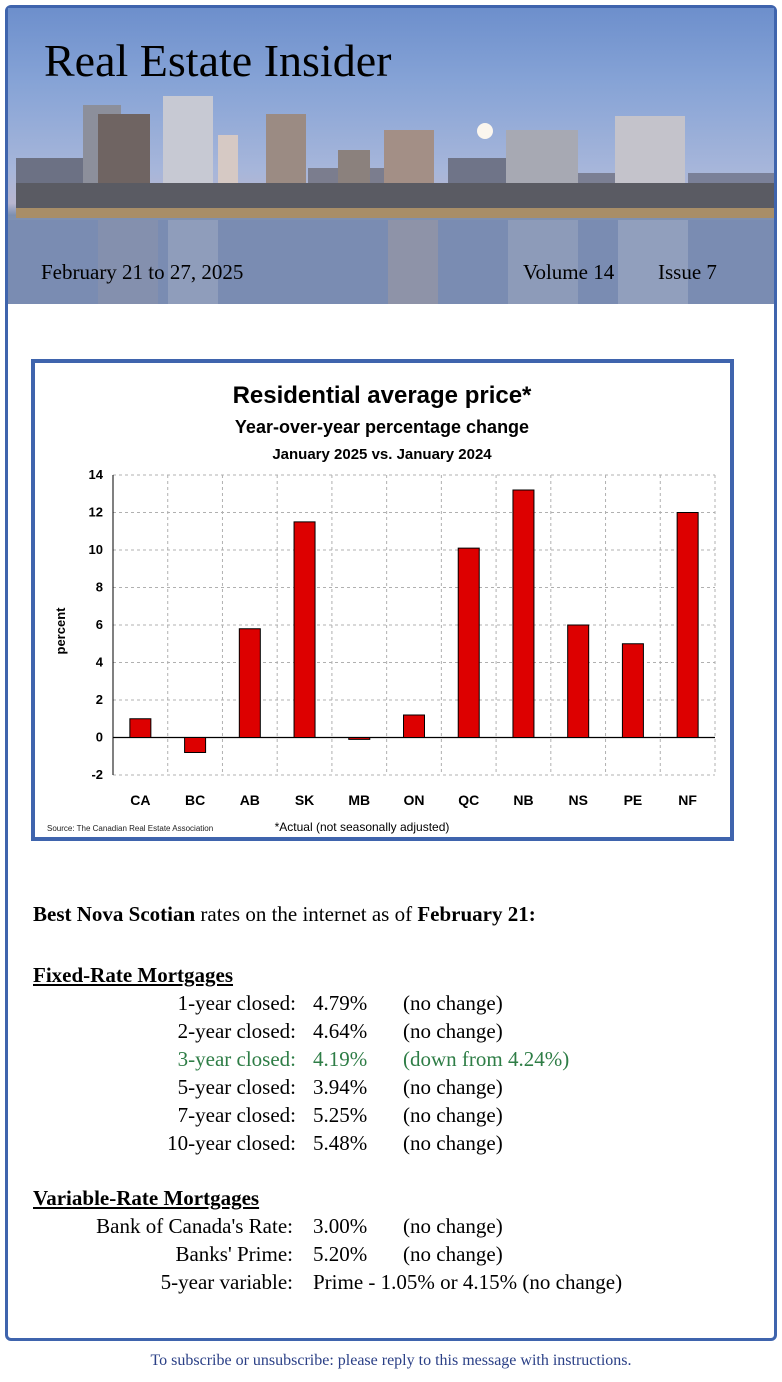 The image size is (782, 1382). What do you see at coordinates (468, 642) in the screenshot?
I see `bar-qc` at bounding box center [468, 642].